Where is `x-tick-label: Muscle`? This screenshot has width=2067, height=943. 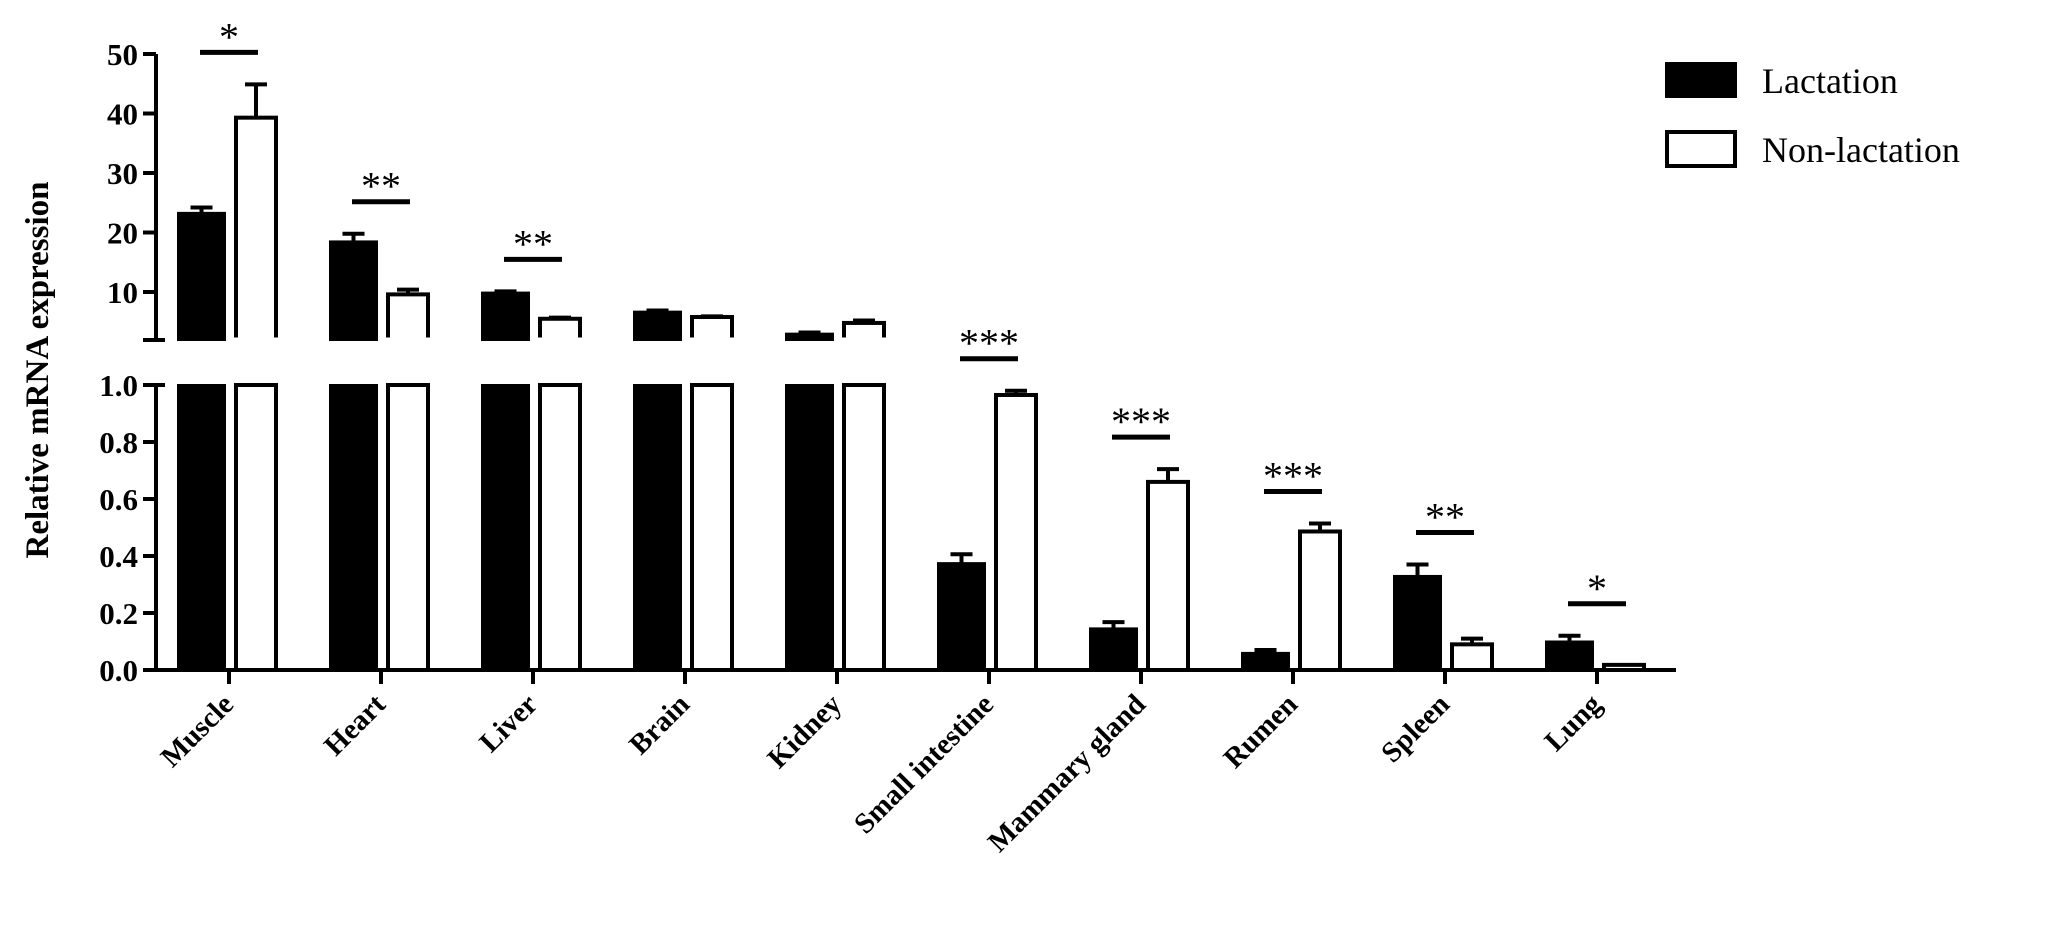
x-tick-label: Muscle is located at coordinates (197, 730).